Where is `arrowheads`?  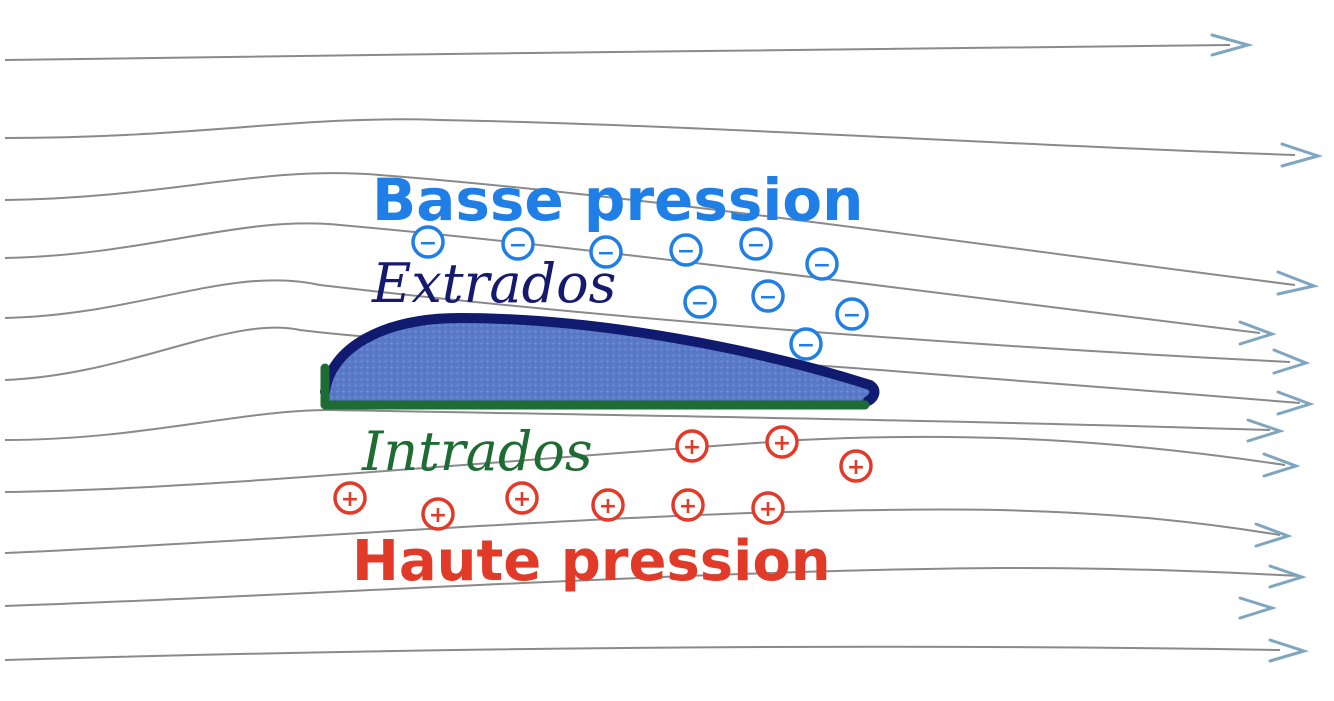
arrowheads is located at coordinates (1267, 348).